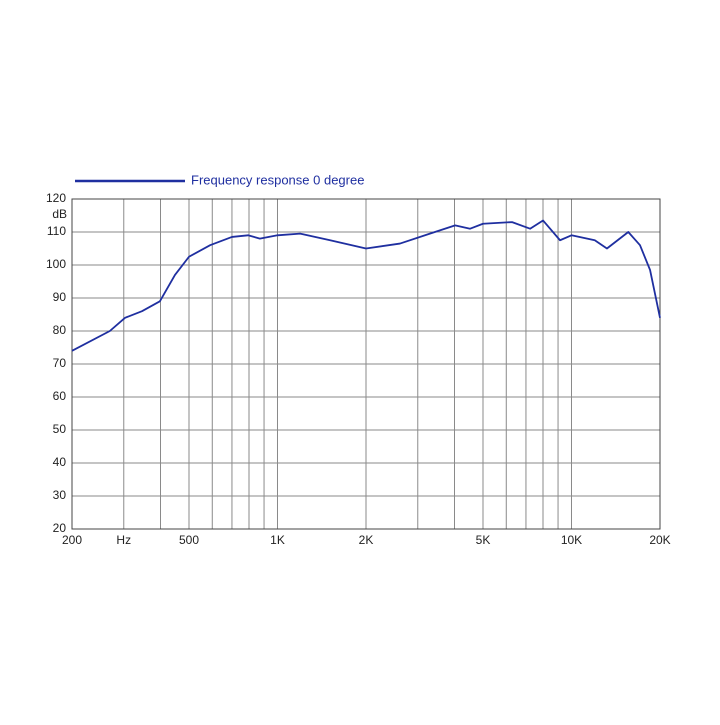  I want to click on legend-text: Frequency response 0 degree, so click(277, 179).